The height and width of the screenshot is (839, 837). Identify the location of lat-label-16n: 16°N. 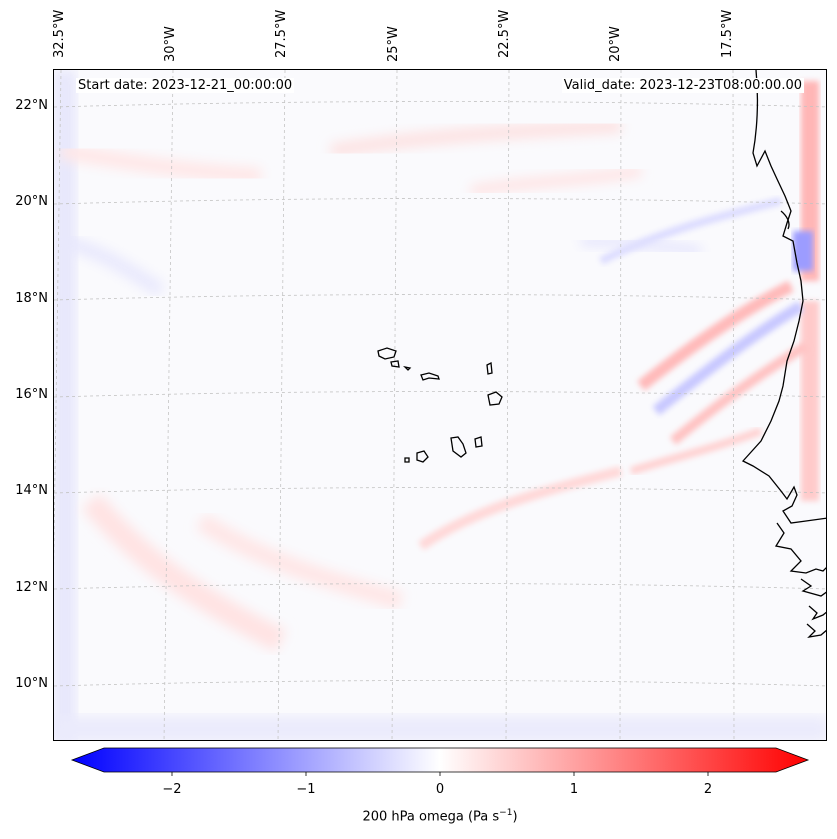
(31, 394).